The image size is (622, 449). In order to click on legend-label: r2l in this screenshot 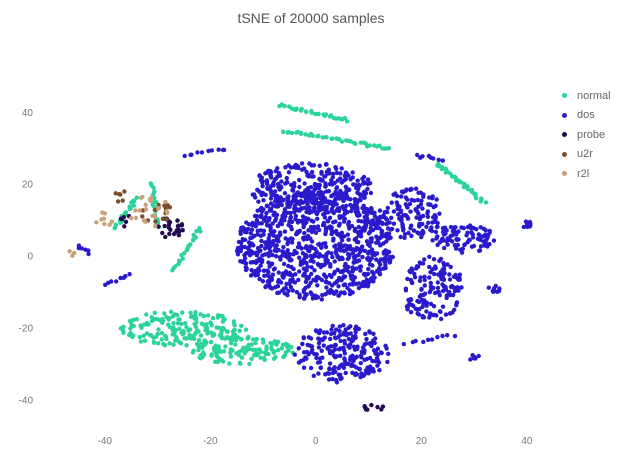, I will do `click(583, 173)`.